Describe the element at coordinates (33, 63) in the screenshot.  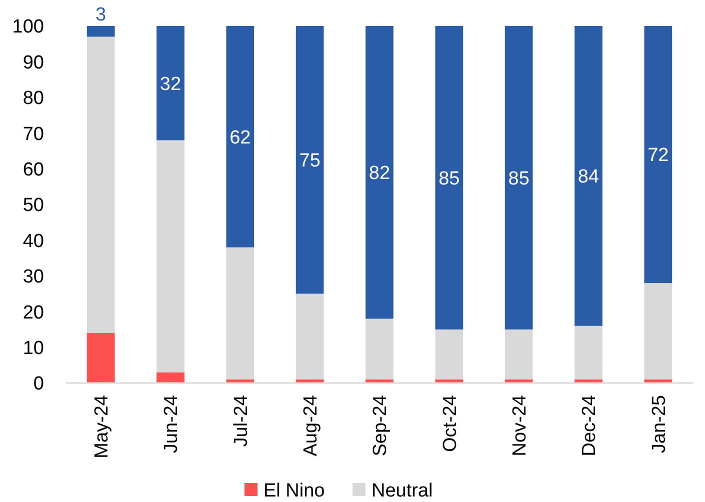
I see `y-tick-label: 90` at that location.